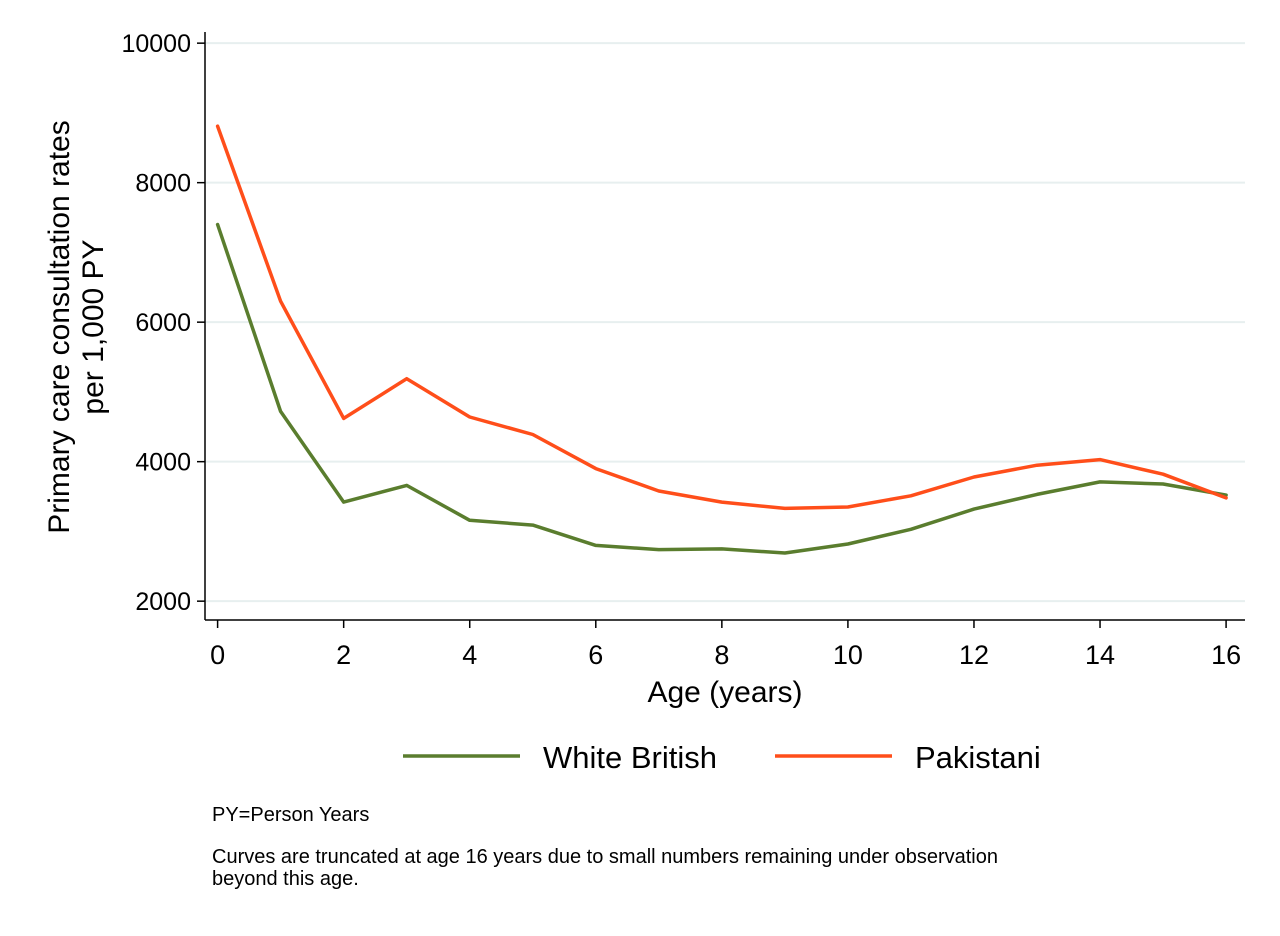 This screenshot has height=936, width=1280. Describe the element at coordinates (469, 655) in the screenshot. I see `x-tick-label-4: 4` at that location.